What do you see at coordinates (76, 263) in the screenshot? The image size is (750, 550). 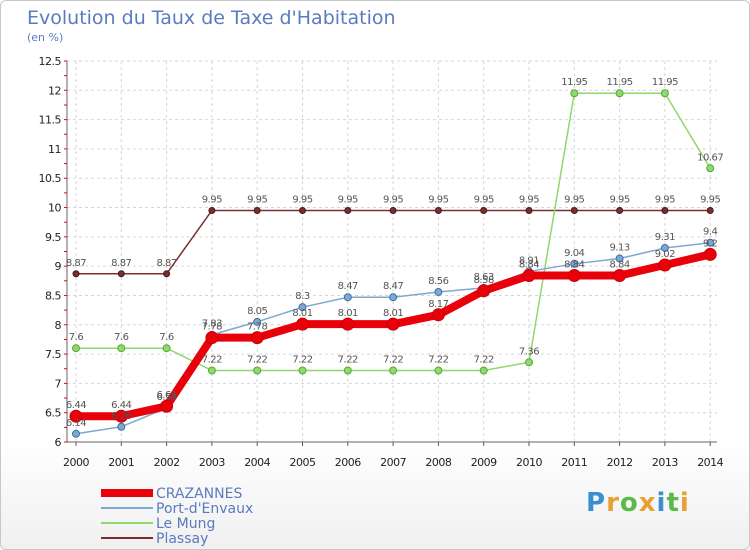 I see `data-label: 8.87` at bounding box center [76, 263].